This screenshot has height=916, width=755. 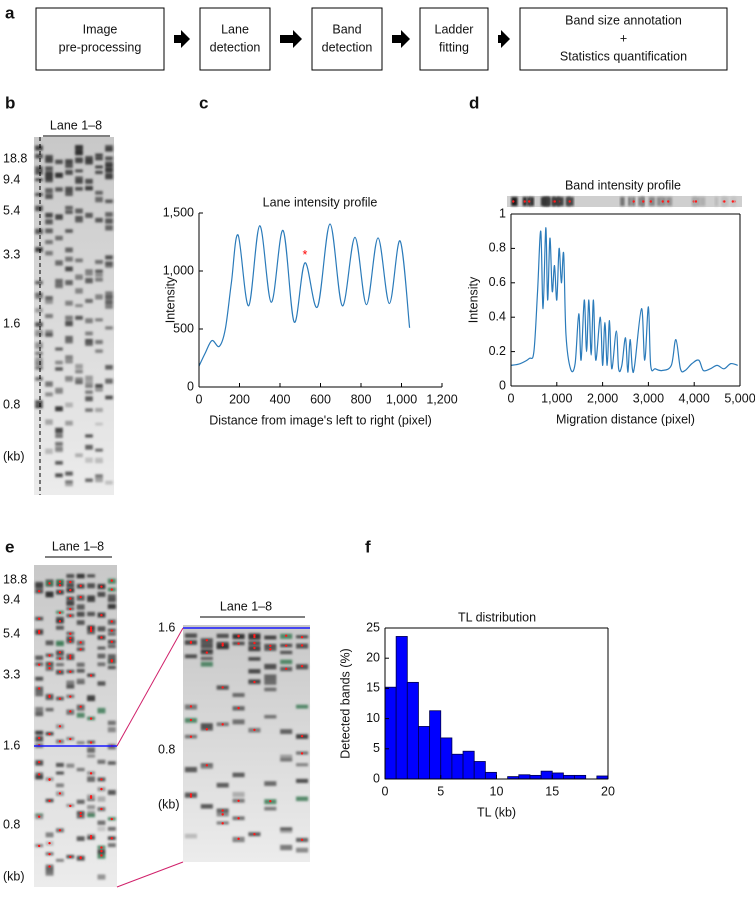 What do you see at coordinates (694, 398) in the screenshot?
I see `x-tick-label: 4,000` at bounding box center [694, 398].